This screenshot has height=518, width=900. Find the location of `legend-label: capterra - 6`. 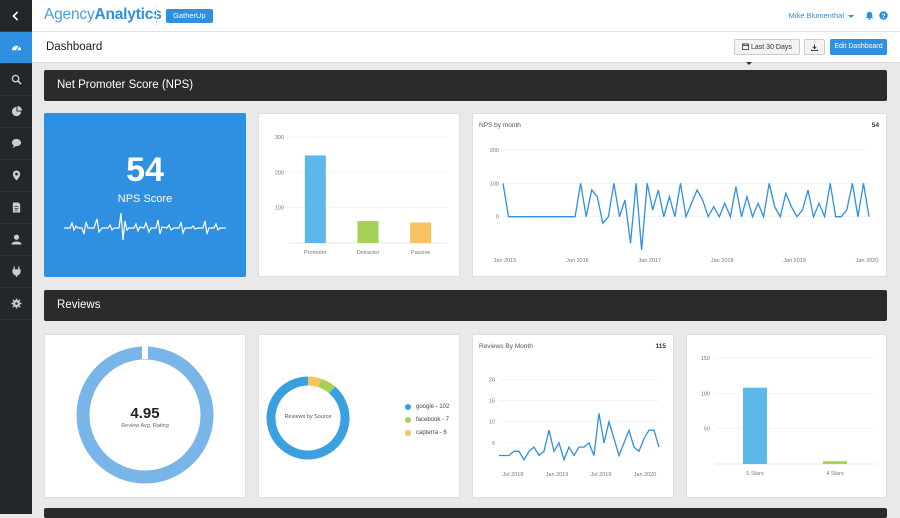

legend-label: capterra - 6 is located at coordinates (431, 432).